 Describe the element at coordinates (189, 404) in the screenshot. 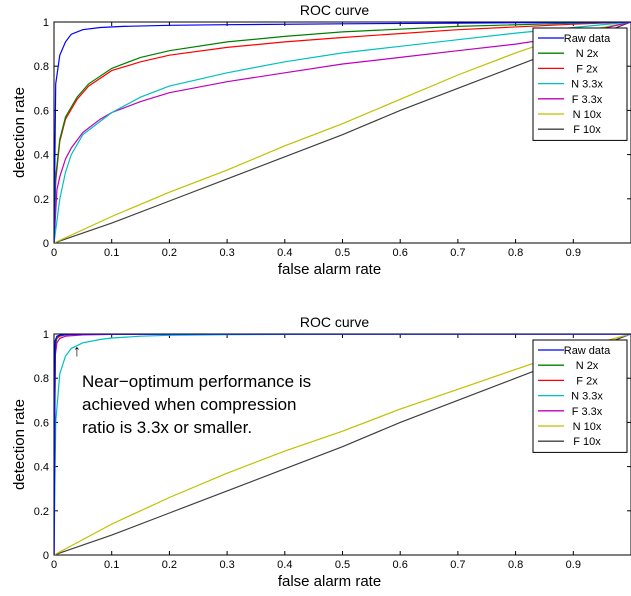

I see `annotation-text: achieved when compression` at that location.